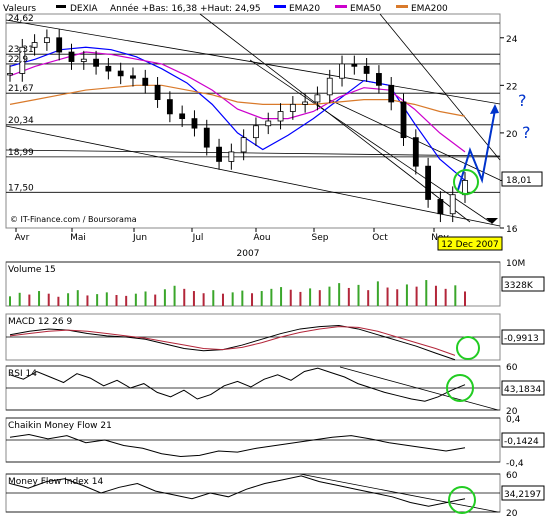 This screenshot has height=516, width=548. I want to click on macd-line-signal, so click(232, 341).